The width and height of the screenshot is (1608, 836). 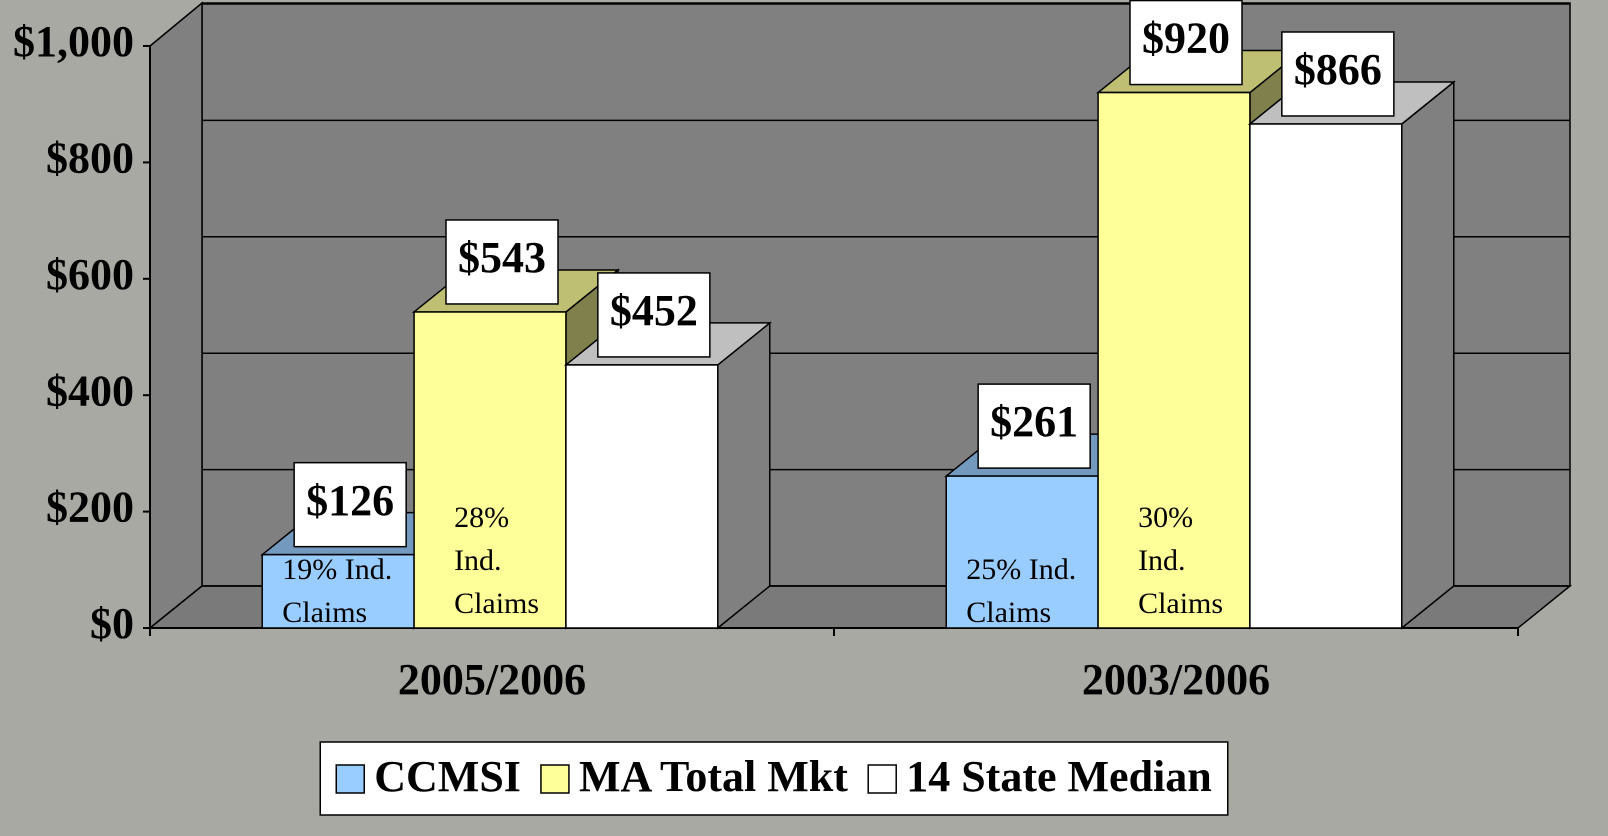 I want to click on annotation: 28%, so click(x=481, y=517).